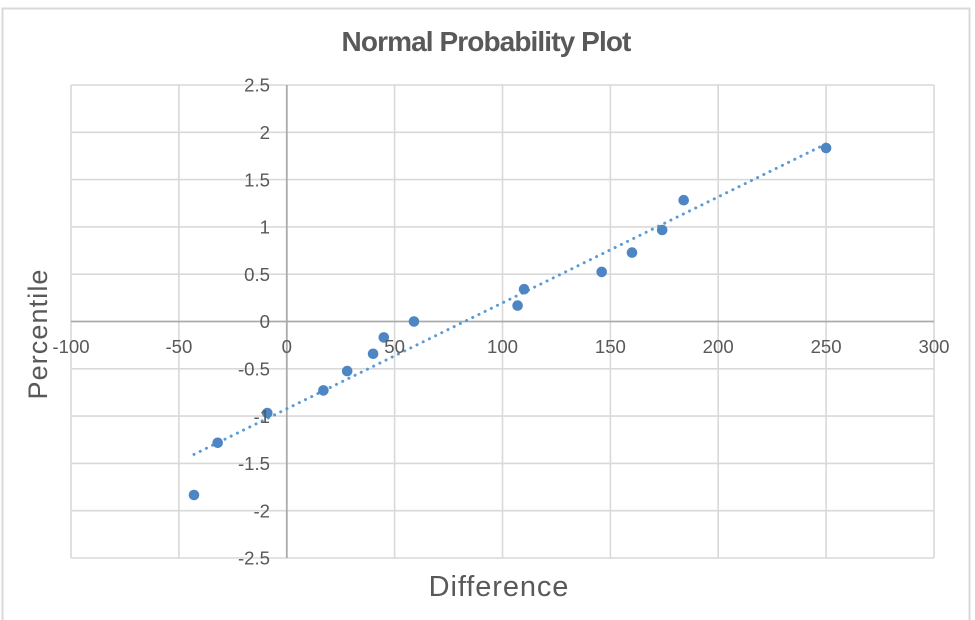  I want to click on svg-text: Difference, so click(499, 587).